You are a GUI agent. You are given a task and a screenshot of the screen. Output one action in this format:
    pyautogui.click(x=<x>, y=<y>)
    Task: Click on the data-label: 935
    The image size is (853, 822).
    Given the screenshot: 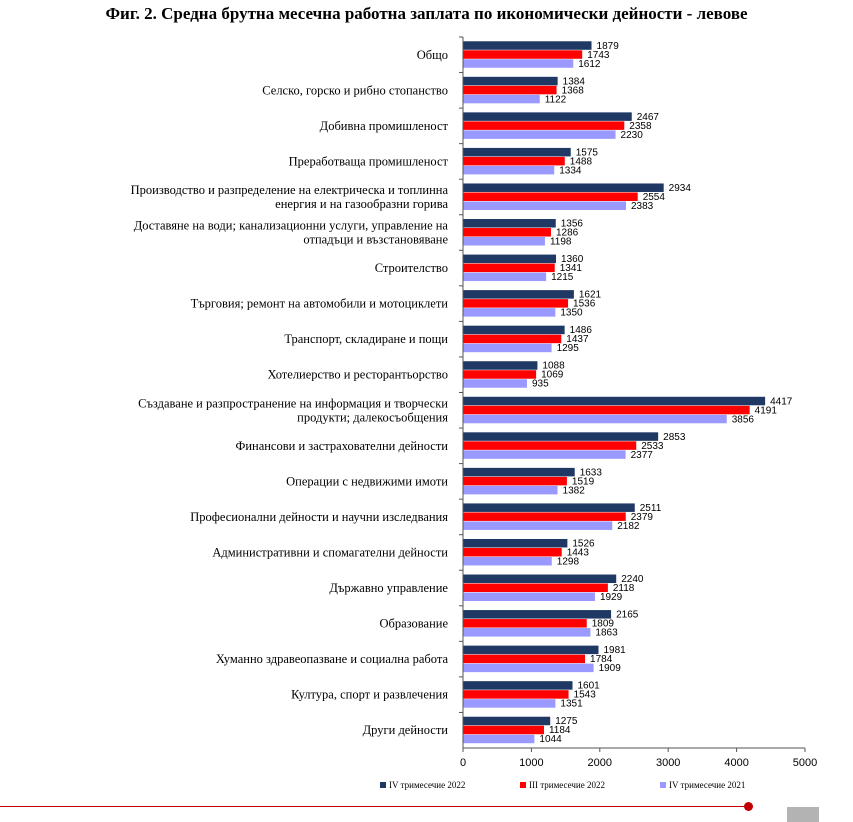 What is the action you would take?
    pyautogui.click(x=540, y=384)
    